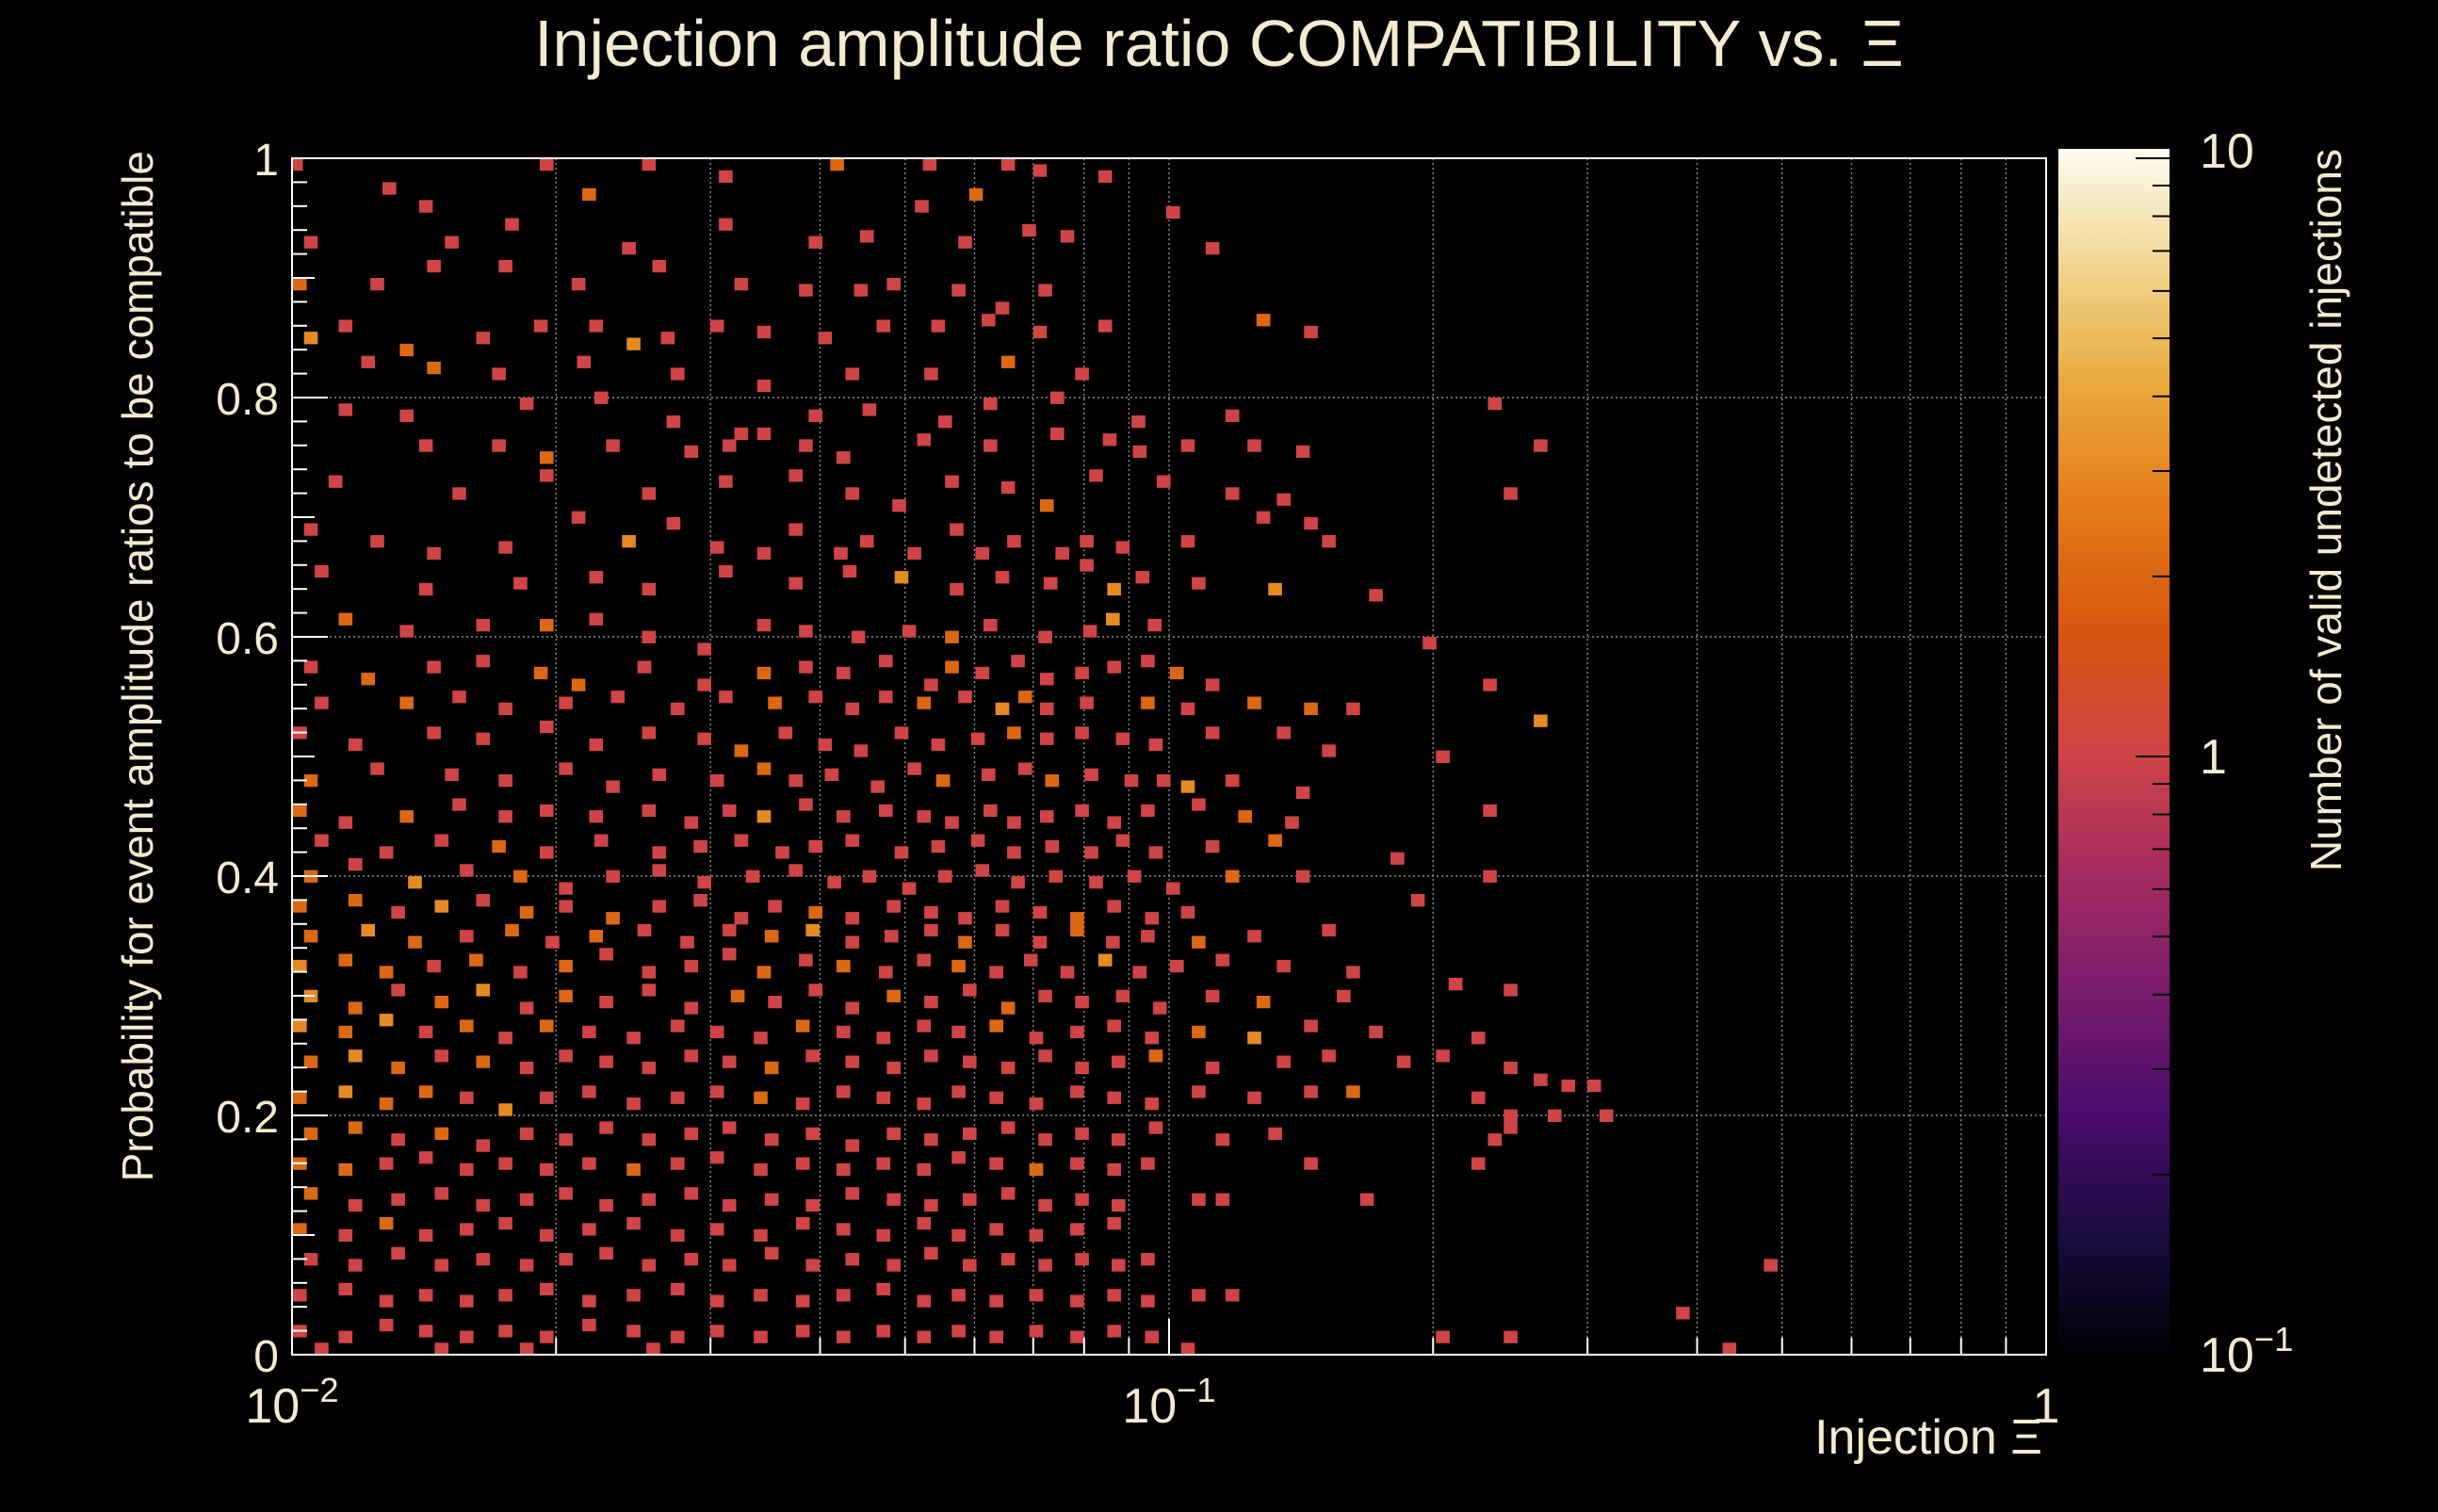 The image size is (2438, 1512). What do you see at coordinates (247, 400) in the screenshot?
I see `y-tick-label: 0.8` at bounding box center [247, 400].